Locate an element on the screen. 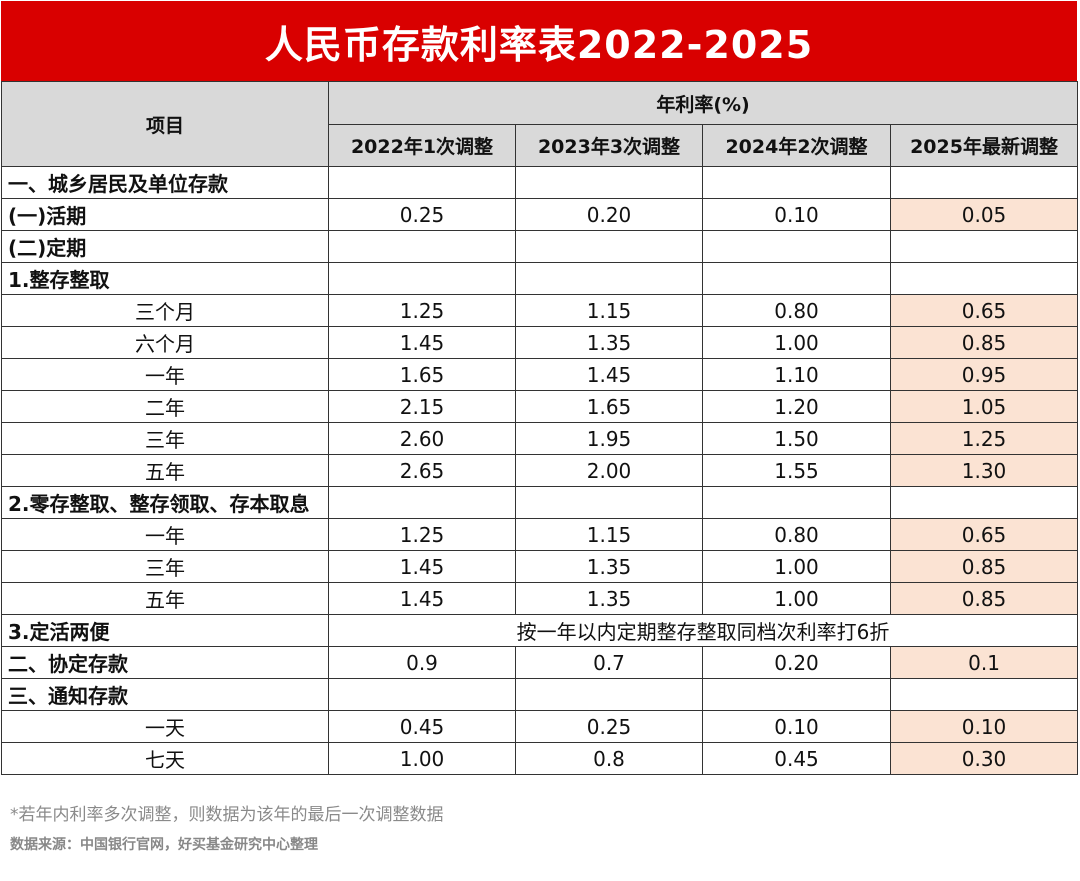 The height and width of the screenshot is (881, 1080). table-row: 一年 1.65 1.45 1.10 0.95 is located at coordinates (540, 374).